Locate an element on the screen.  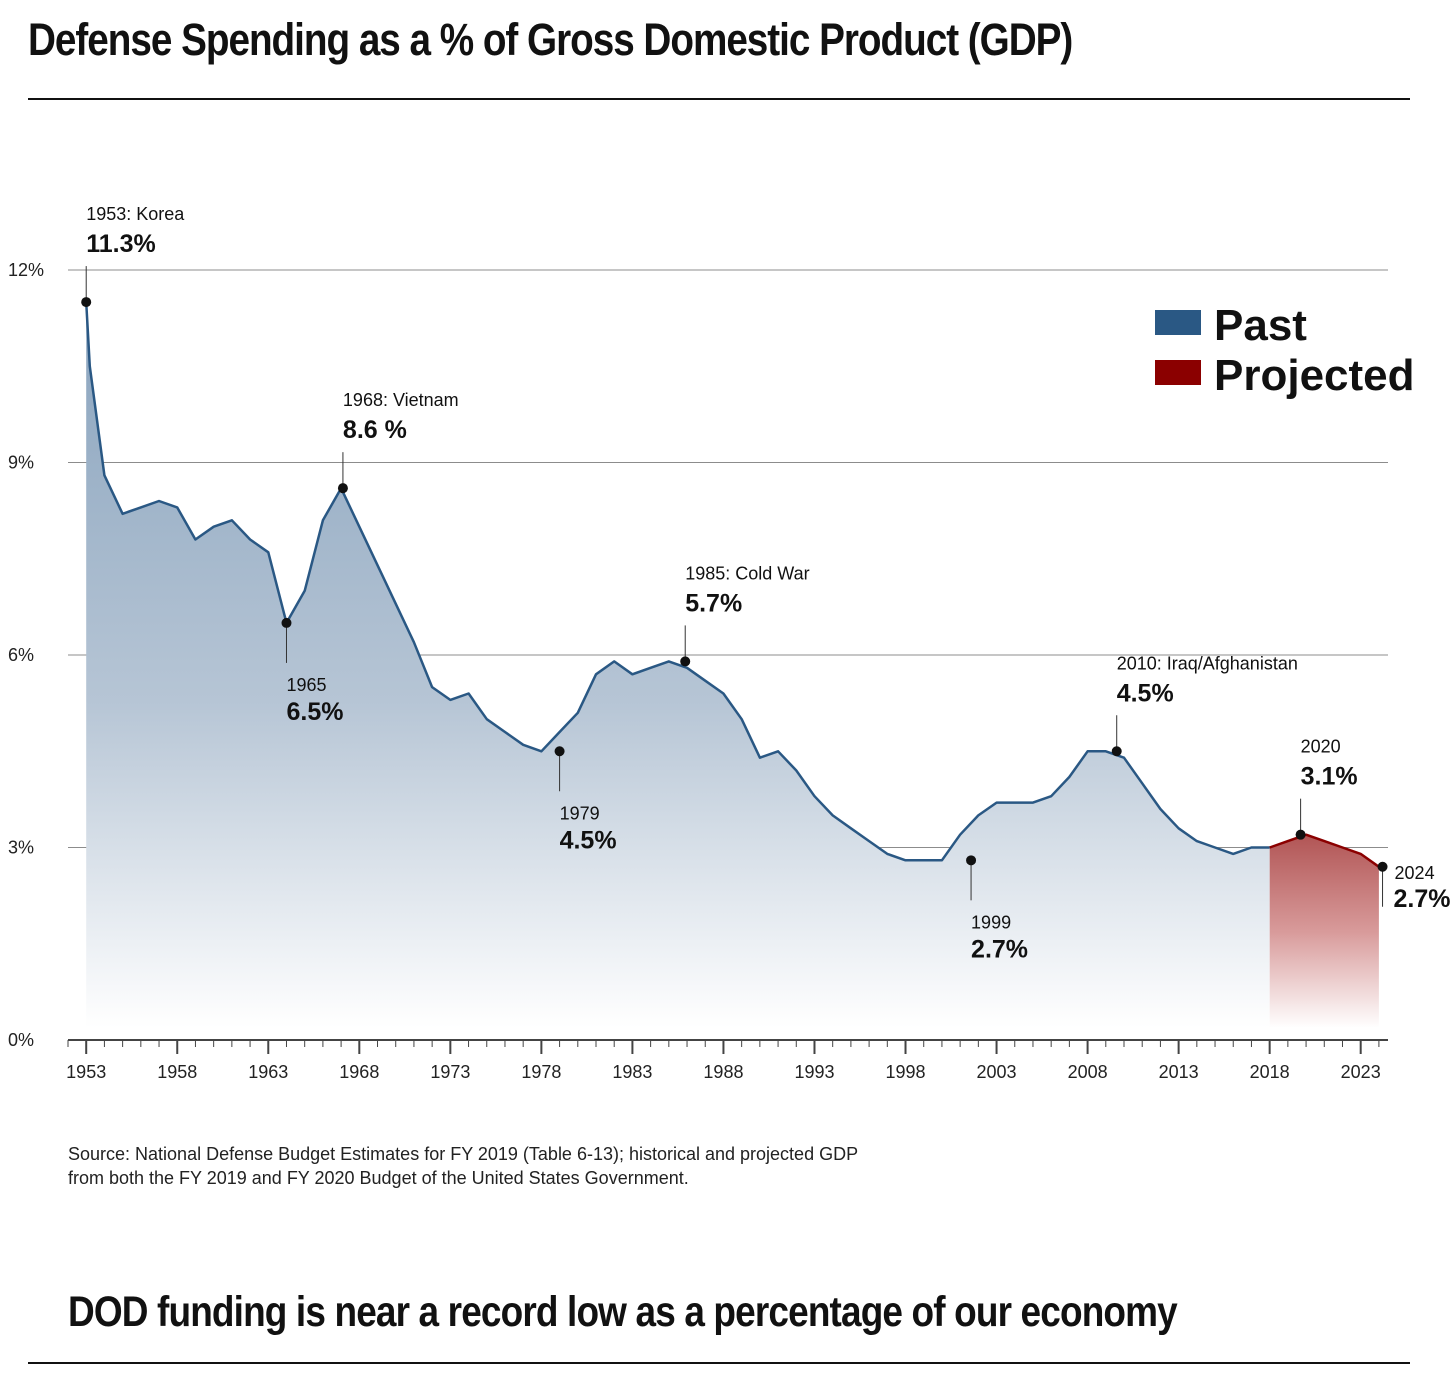
x-tick-label: 1973 is located at coordinates (450, 1072).